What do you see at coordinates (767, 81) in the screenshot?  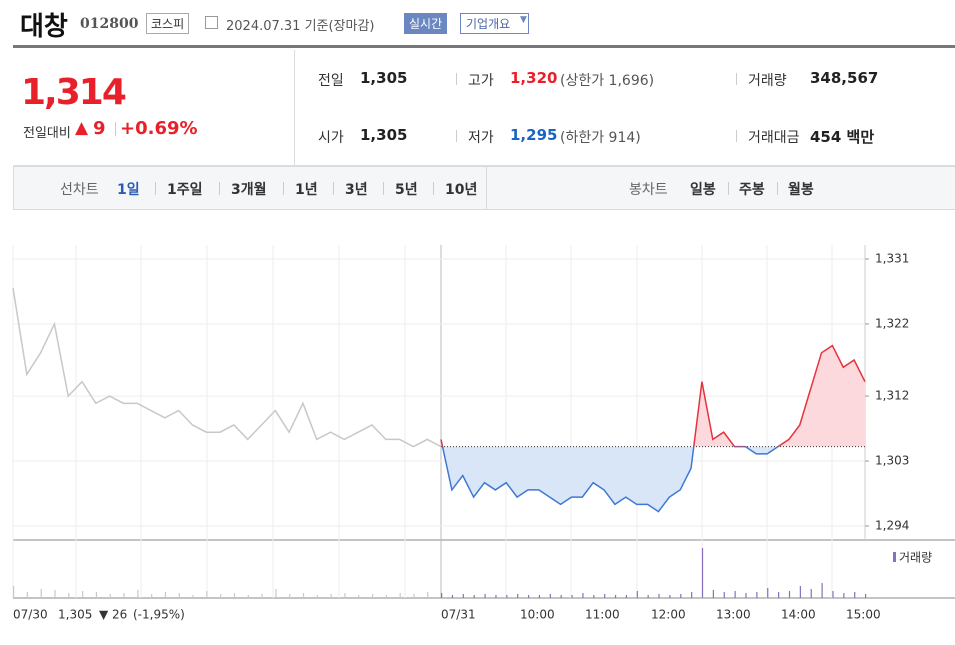 I see `item-label: 거래량` at bounding box center [767, 81].